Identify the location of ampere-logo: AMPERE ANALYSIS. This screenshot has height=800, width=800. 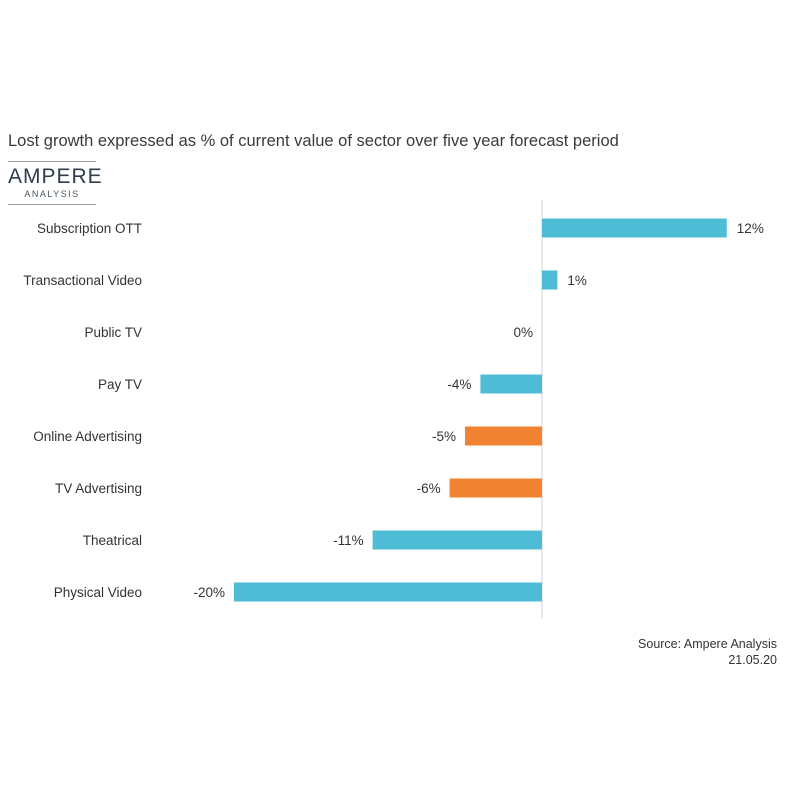
(55, 183).